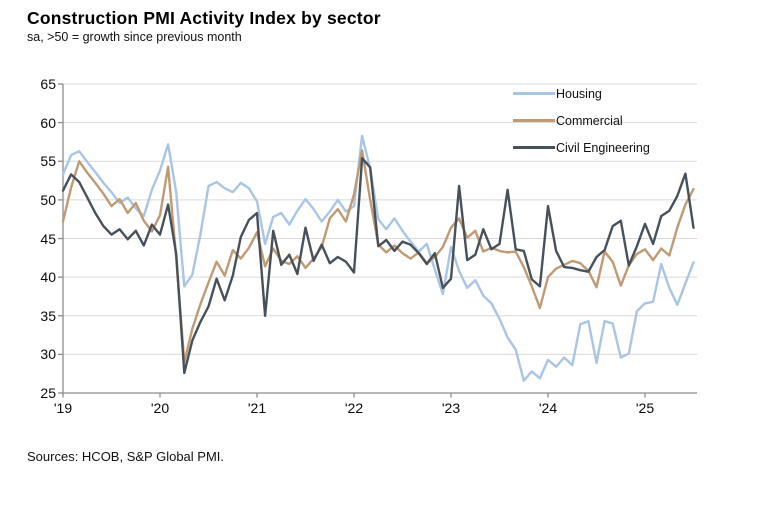  What do you see at coordinates (48, 238) in the screenshot?
I see `y-axis-label: 45` at bounding box center [48, 238].